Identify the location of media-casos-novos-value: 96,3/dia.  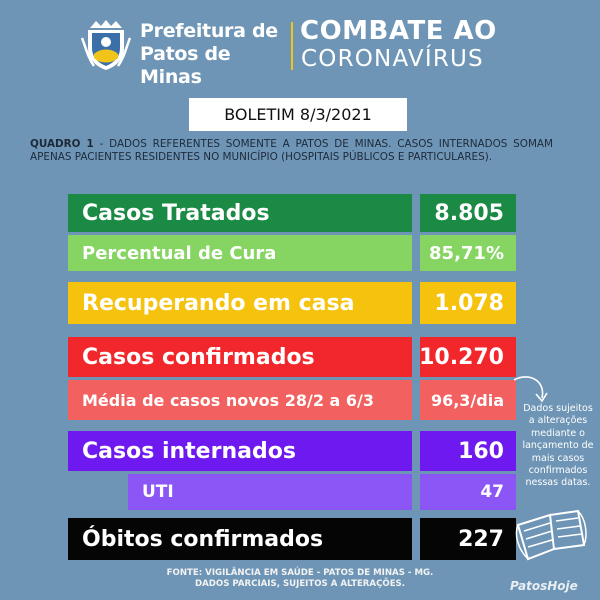
(468, 400).